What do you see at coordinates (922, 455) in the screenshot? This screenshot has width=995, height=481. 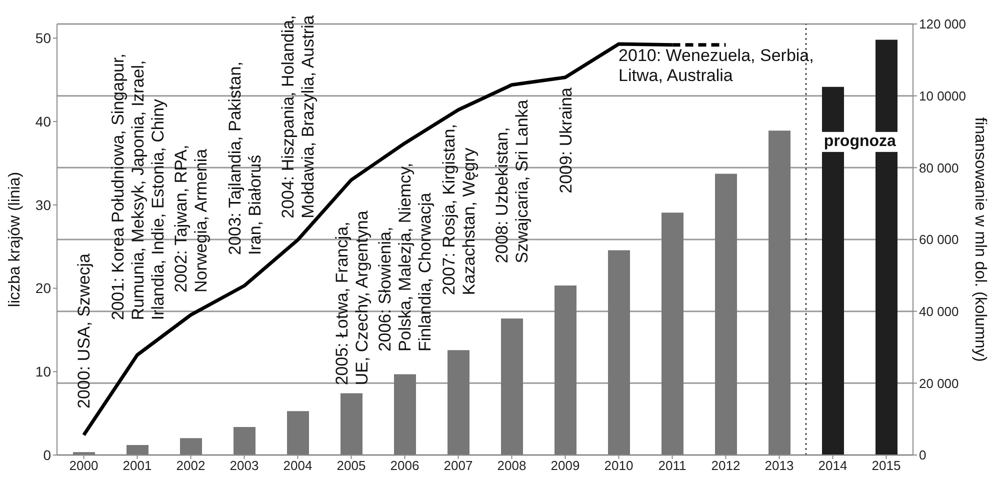 I see `y2-tick-label: 0` at bounding box center [922, 455].